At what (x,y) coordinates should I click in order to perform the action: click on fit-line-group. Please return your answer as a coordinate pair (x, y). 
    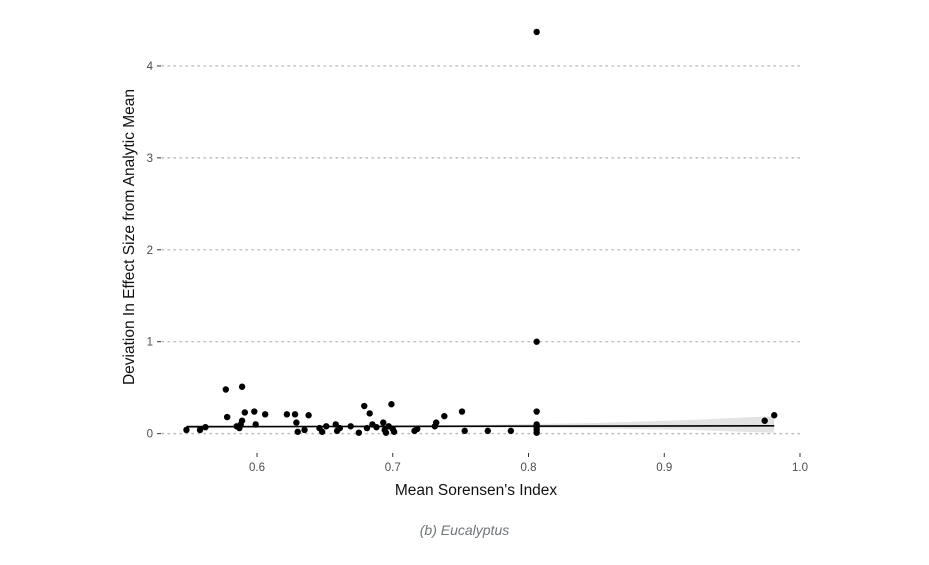
    Looking at the image, I should click on (480, 426).